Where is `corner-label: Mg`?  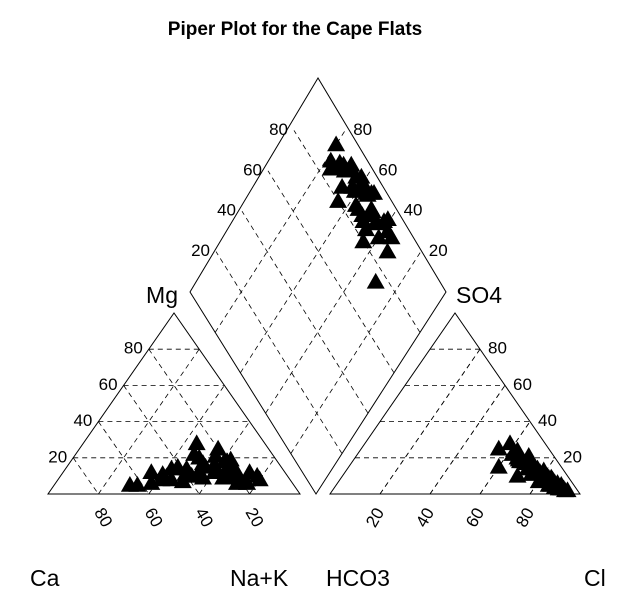 corner-label: Mg is located at coordinates (162, 295).